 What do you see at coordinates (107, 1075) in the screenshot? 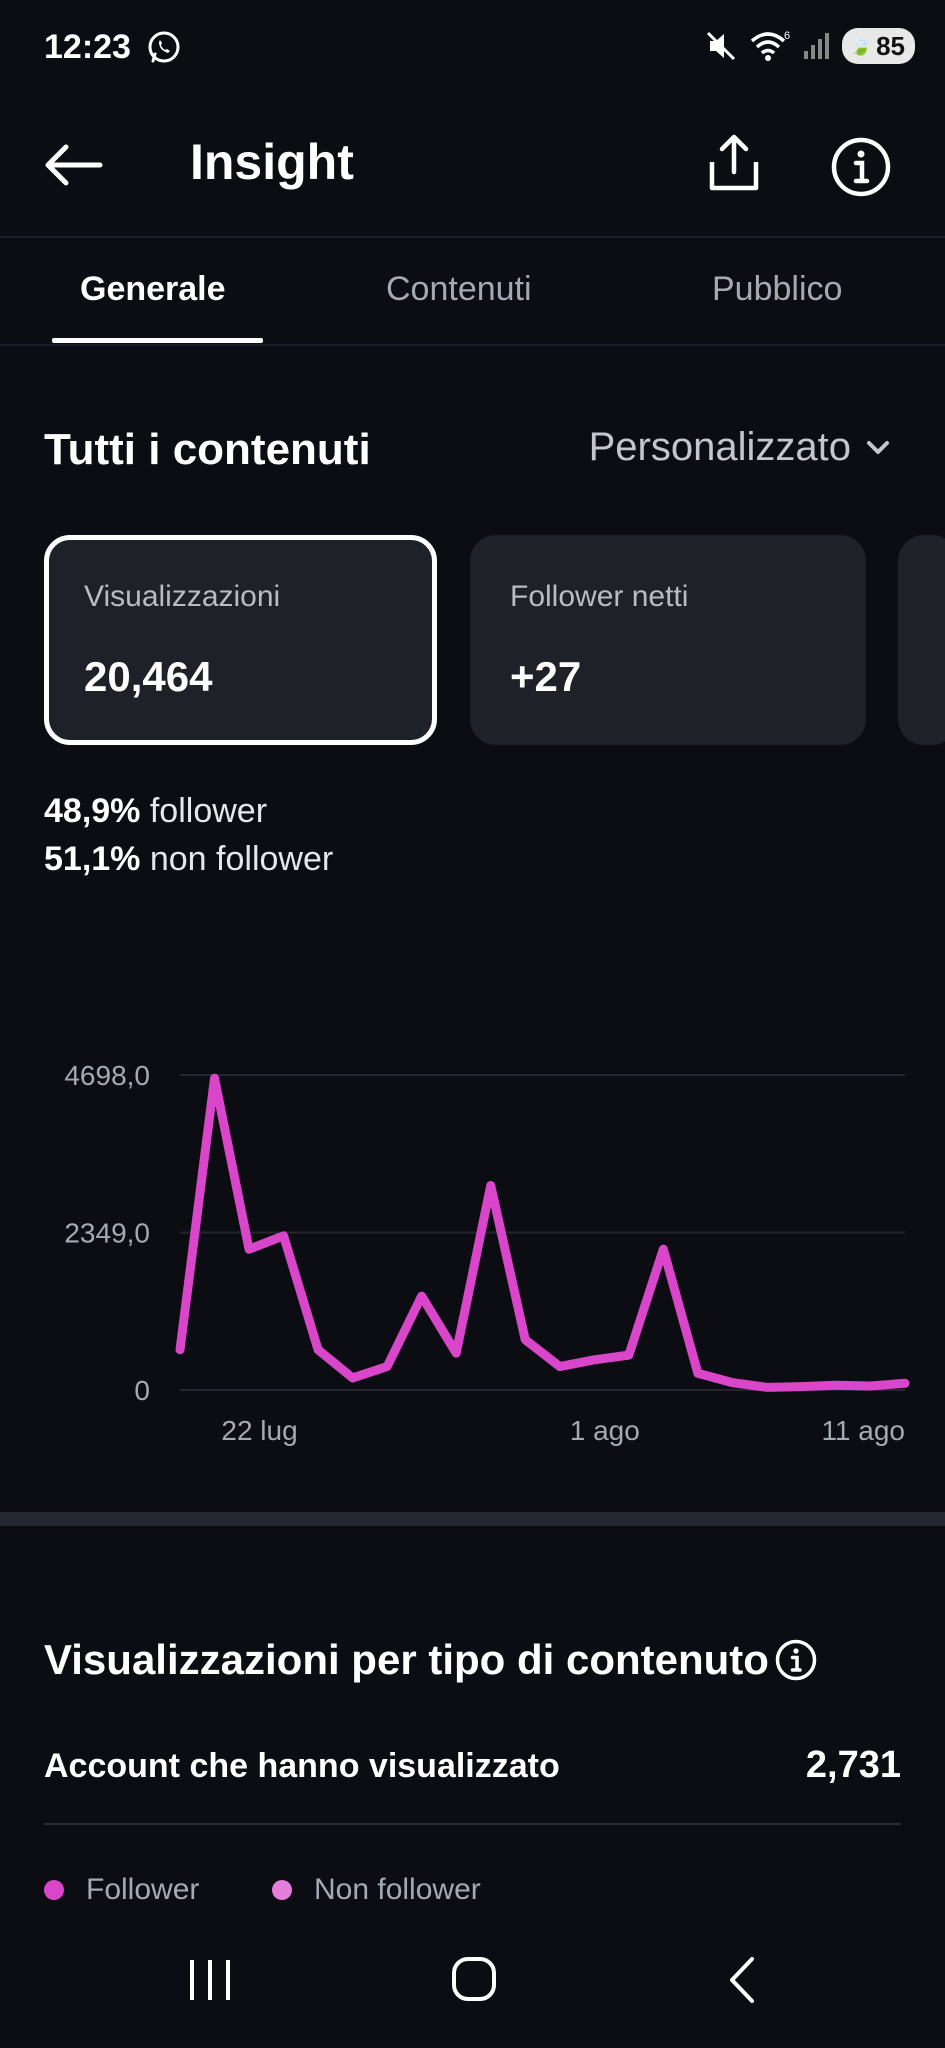
I see `y-tick-label: 4698,0` at bounding box center [107, 1075].